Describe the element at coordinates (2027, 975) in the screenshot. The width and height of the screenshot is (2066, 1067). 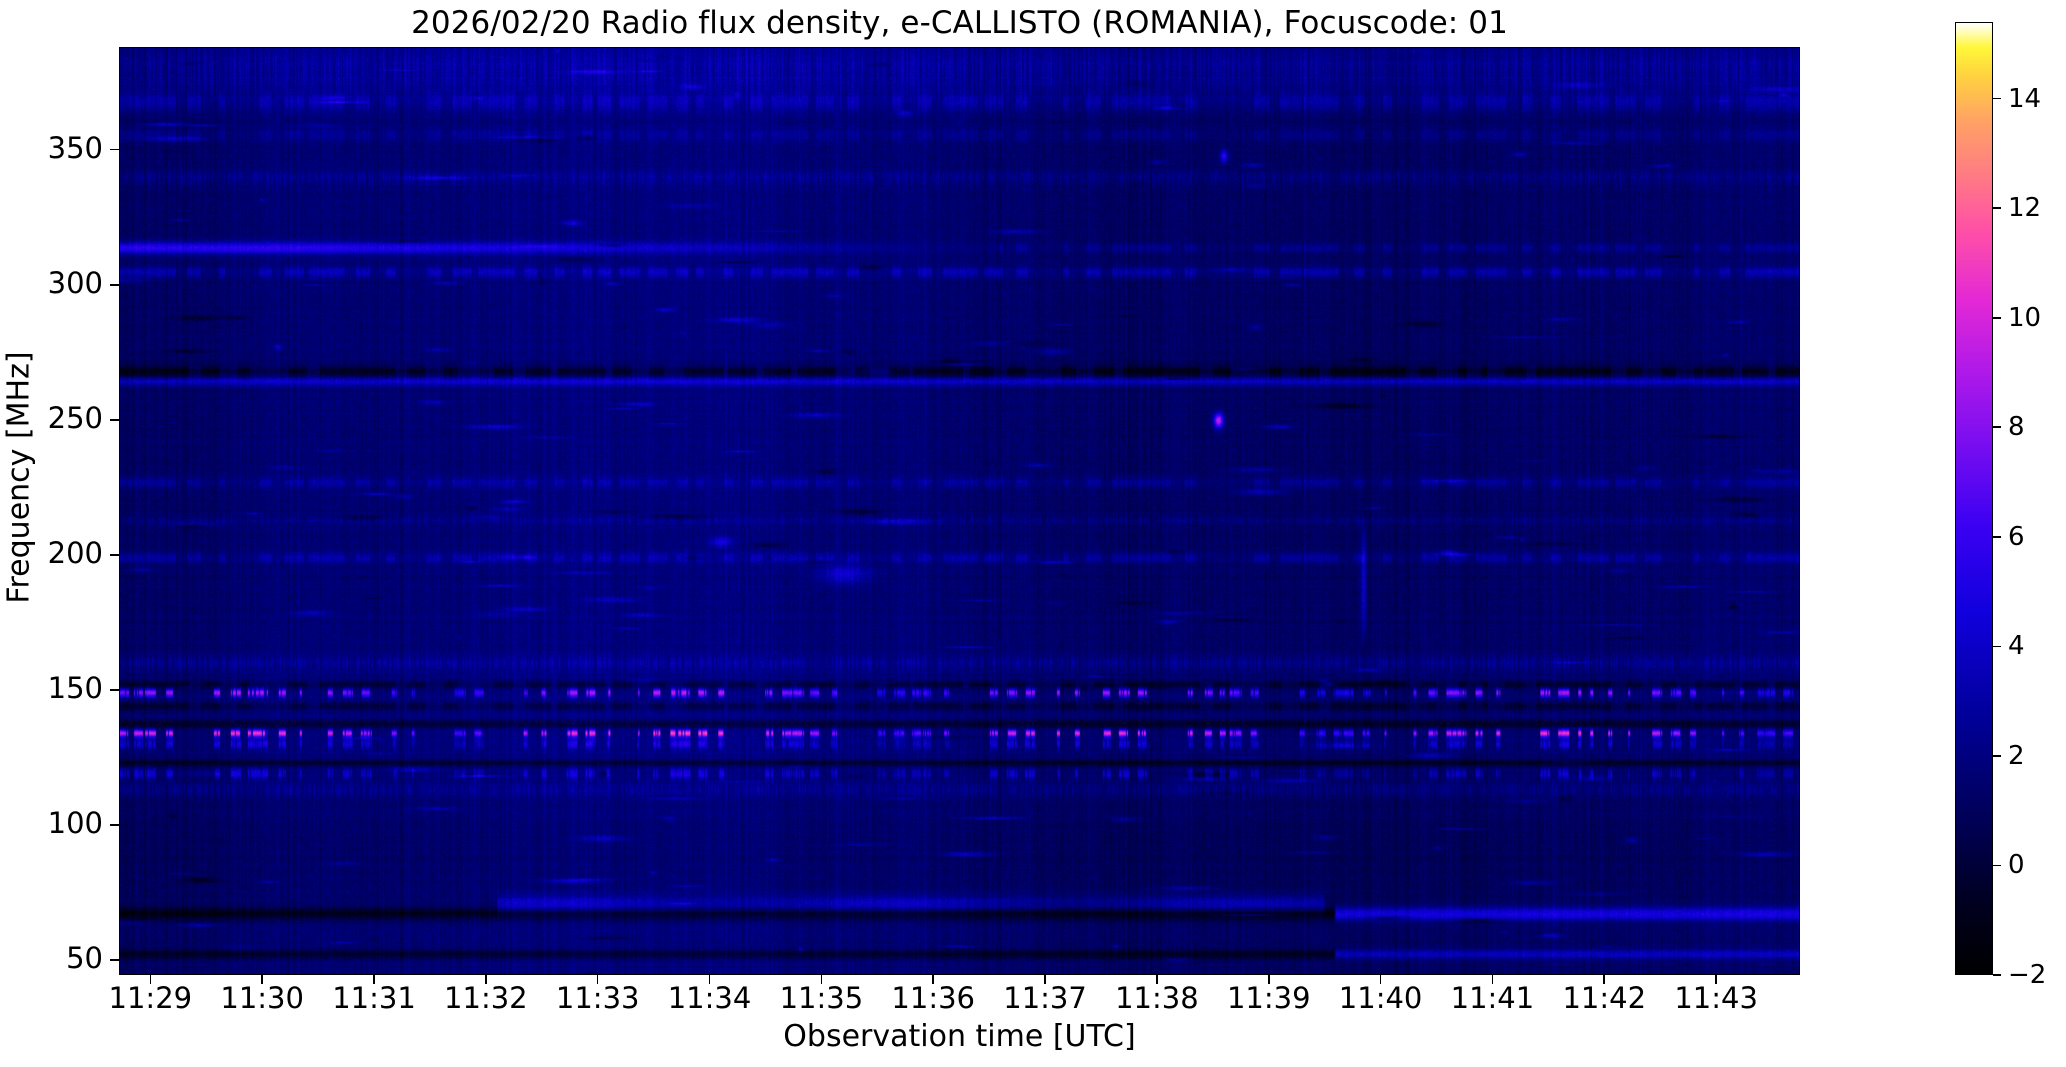
I see `colorbar-tick-label: −2` at that location.